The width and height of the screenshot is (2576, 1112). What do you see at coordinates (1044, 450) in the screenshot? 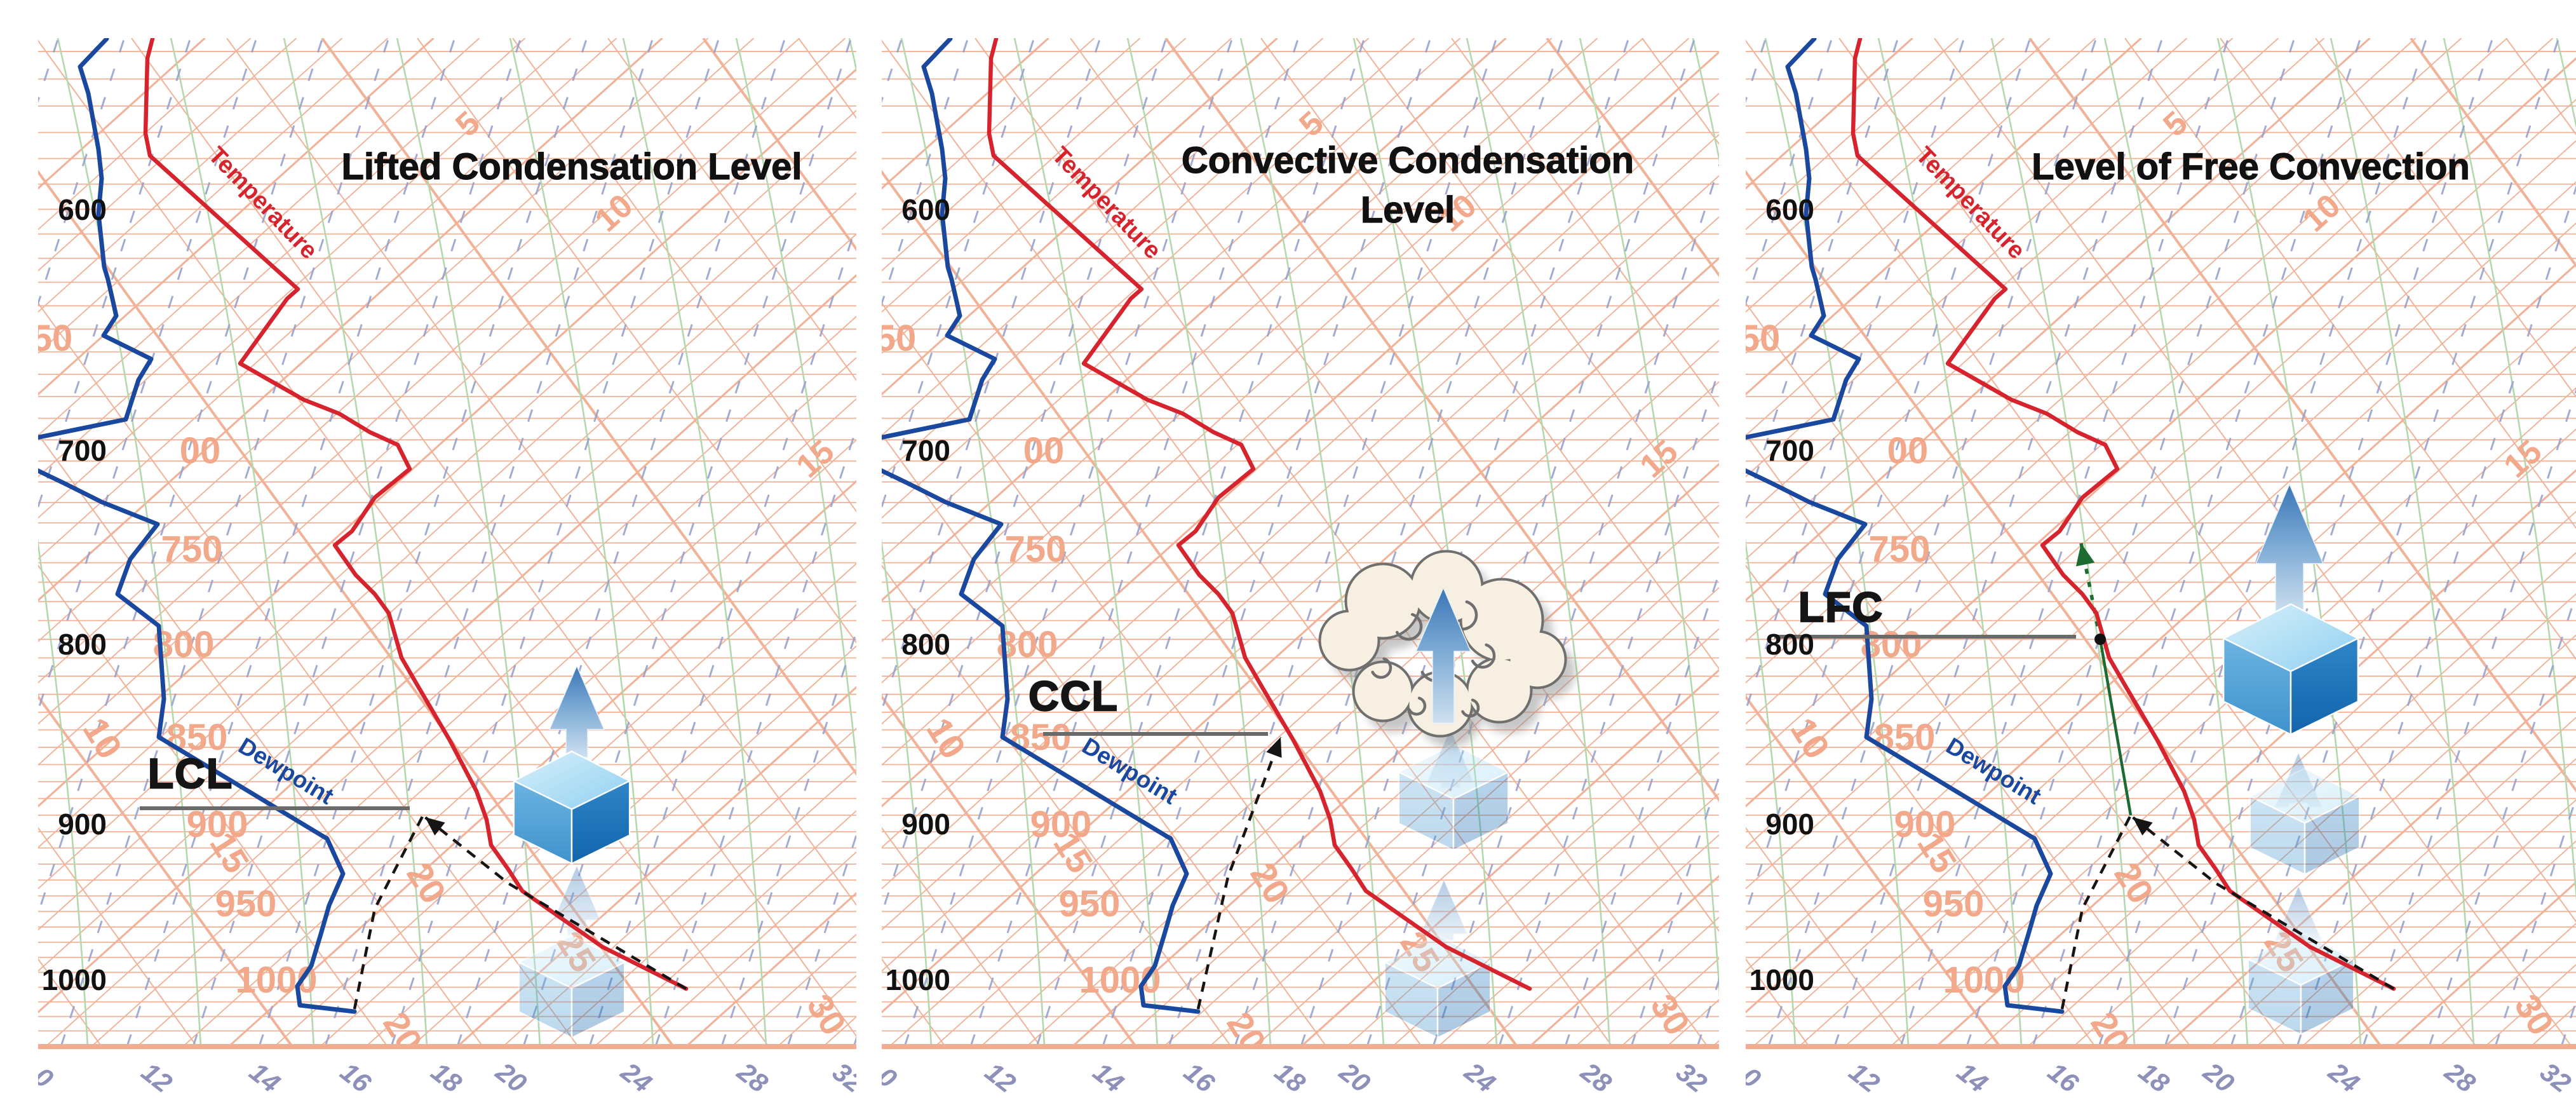
I see `isobar-label: 00` at bounding box center [1044, 450].